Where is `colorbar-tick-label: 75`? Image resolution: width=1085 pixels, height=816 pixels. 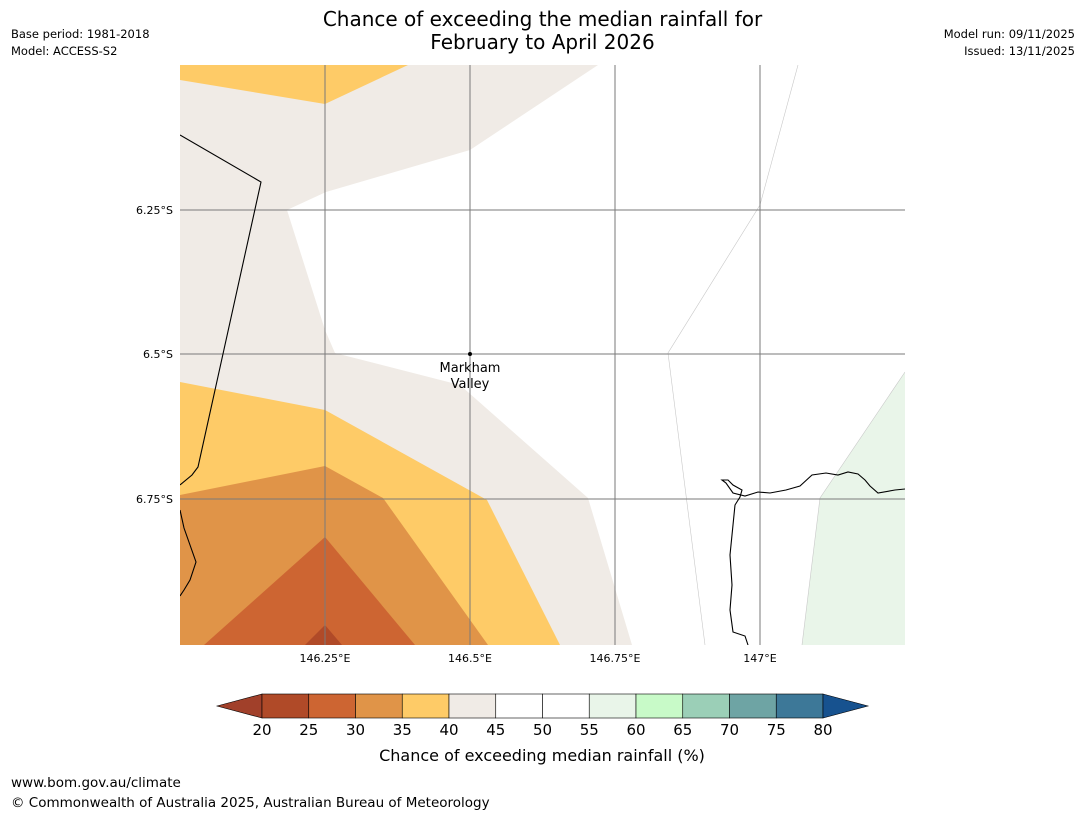 colorbar-tick-label: 75 is located at coordinates (776, 730).